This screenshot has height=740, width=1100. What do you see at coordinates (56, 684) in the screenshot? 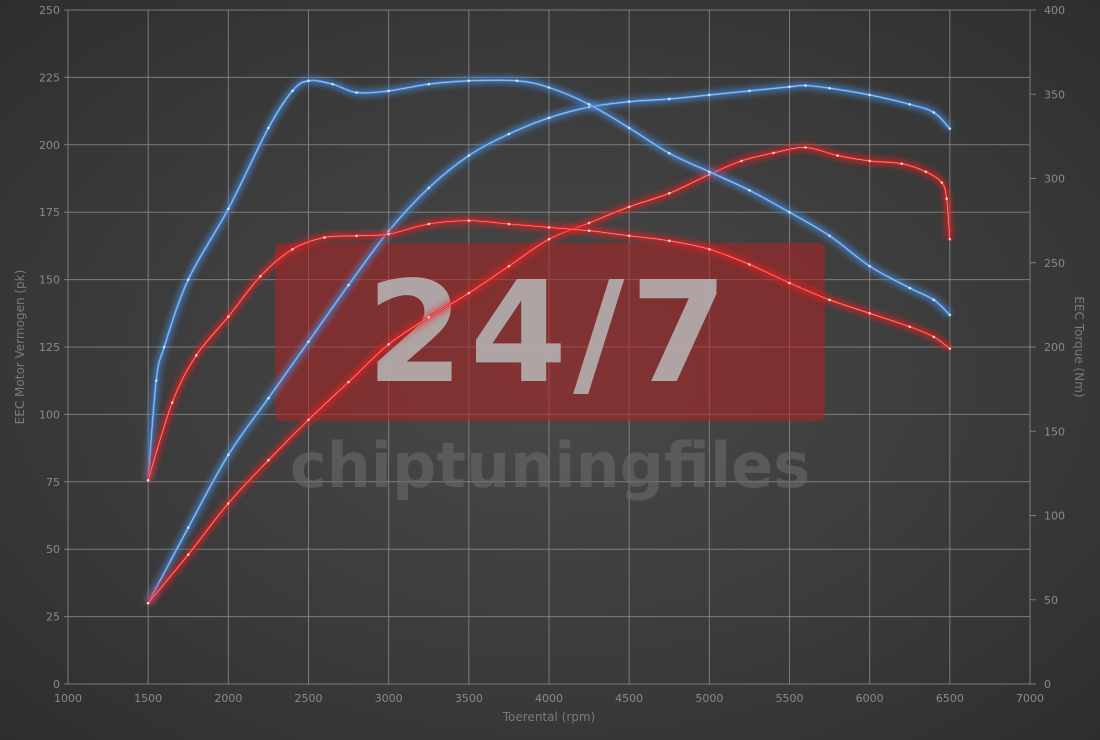
I see `y-left-tick-label: 0` at bounding box center [56, 684].